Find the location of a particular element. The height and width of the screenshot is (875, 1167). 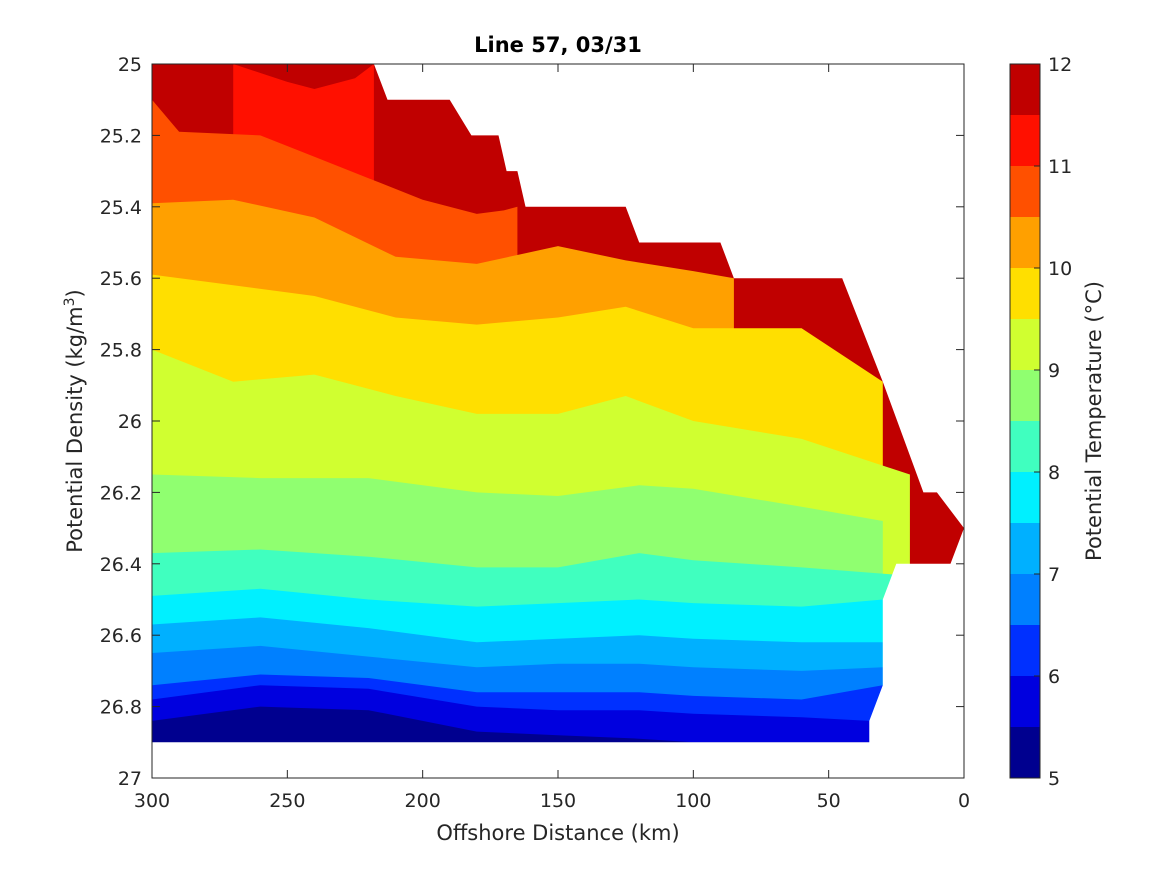

colorbar-tick-label: 10 is located at coordinates (1060, 269).